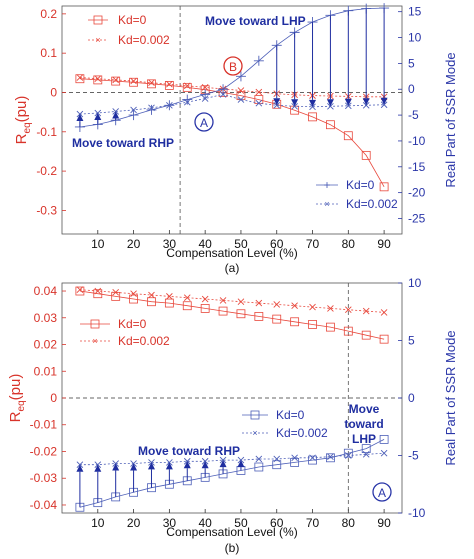  What do you see at coordinates (129, 30) in the screenshot?
I see `legend-left-a: Kd=0 × Kd=0.002` at bounding box center [129, 30].